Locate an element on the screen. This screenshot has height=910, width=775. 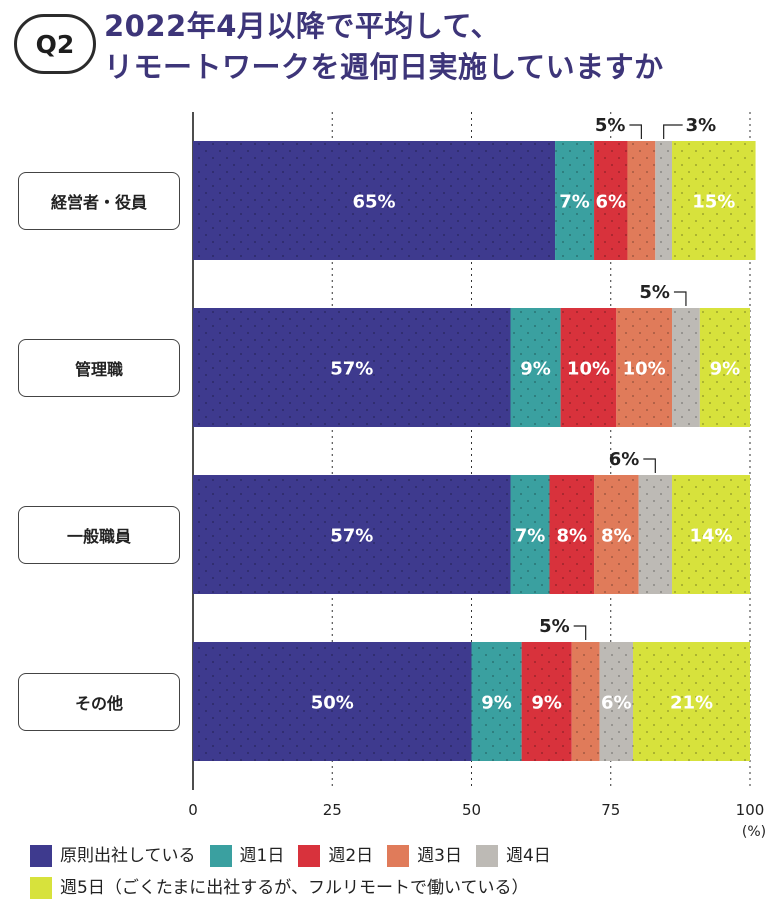
legend-item: 週1日 is located at coordinates (247, 856).